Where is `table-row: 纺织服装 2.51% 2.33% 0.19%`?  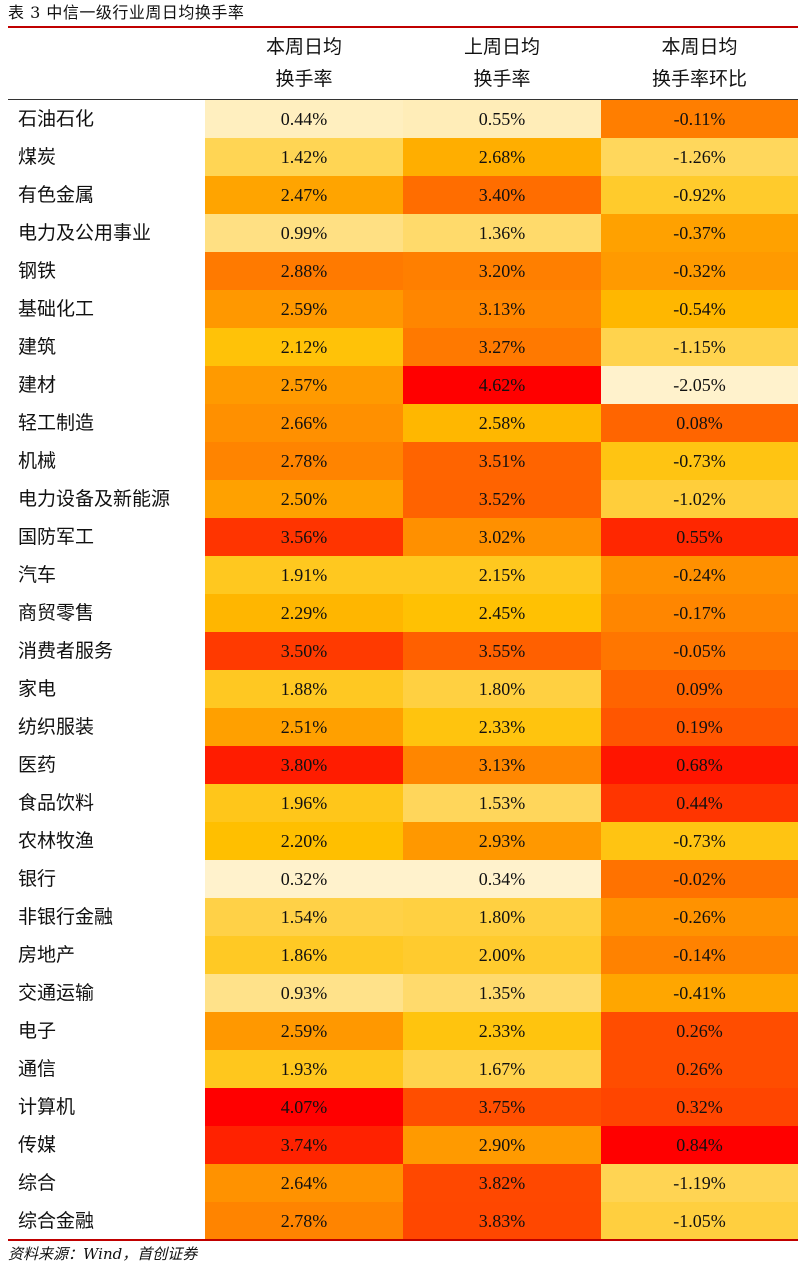 table-row: 纺织服装 2.51% 2.33% 0.19% is located at coordinates (403, 727).